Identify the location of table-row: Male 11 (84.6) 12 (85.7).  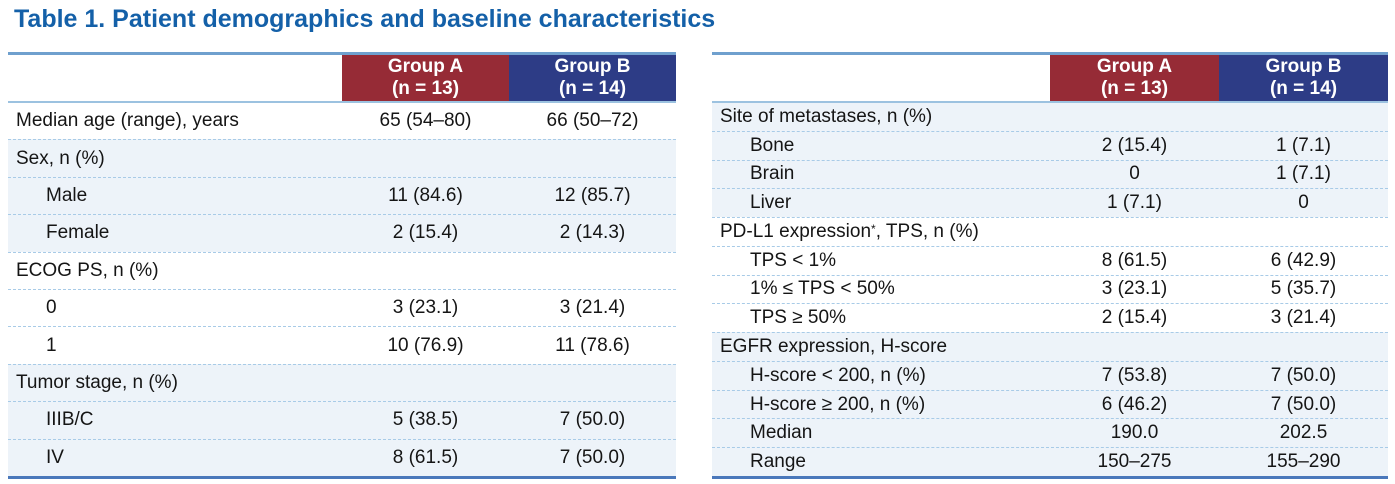
(342, 195).